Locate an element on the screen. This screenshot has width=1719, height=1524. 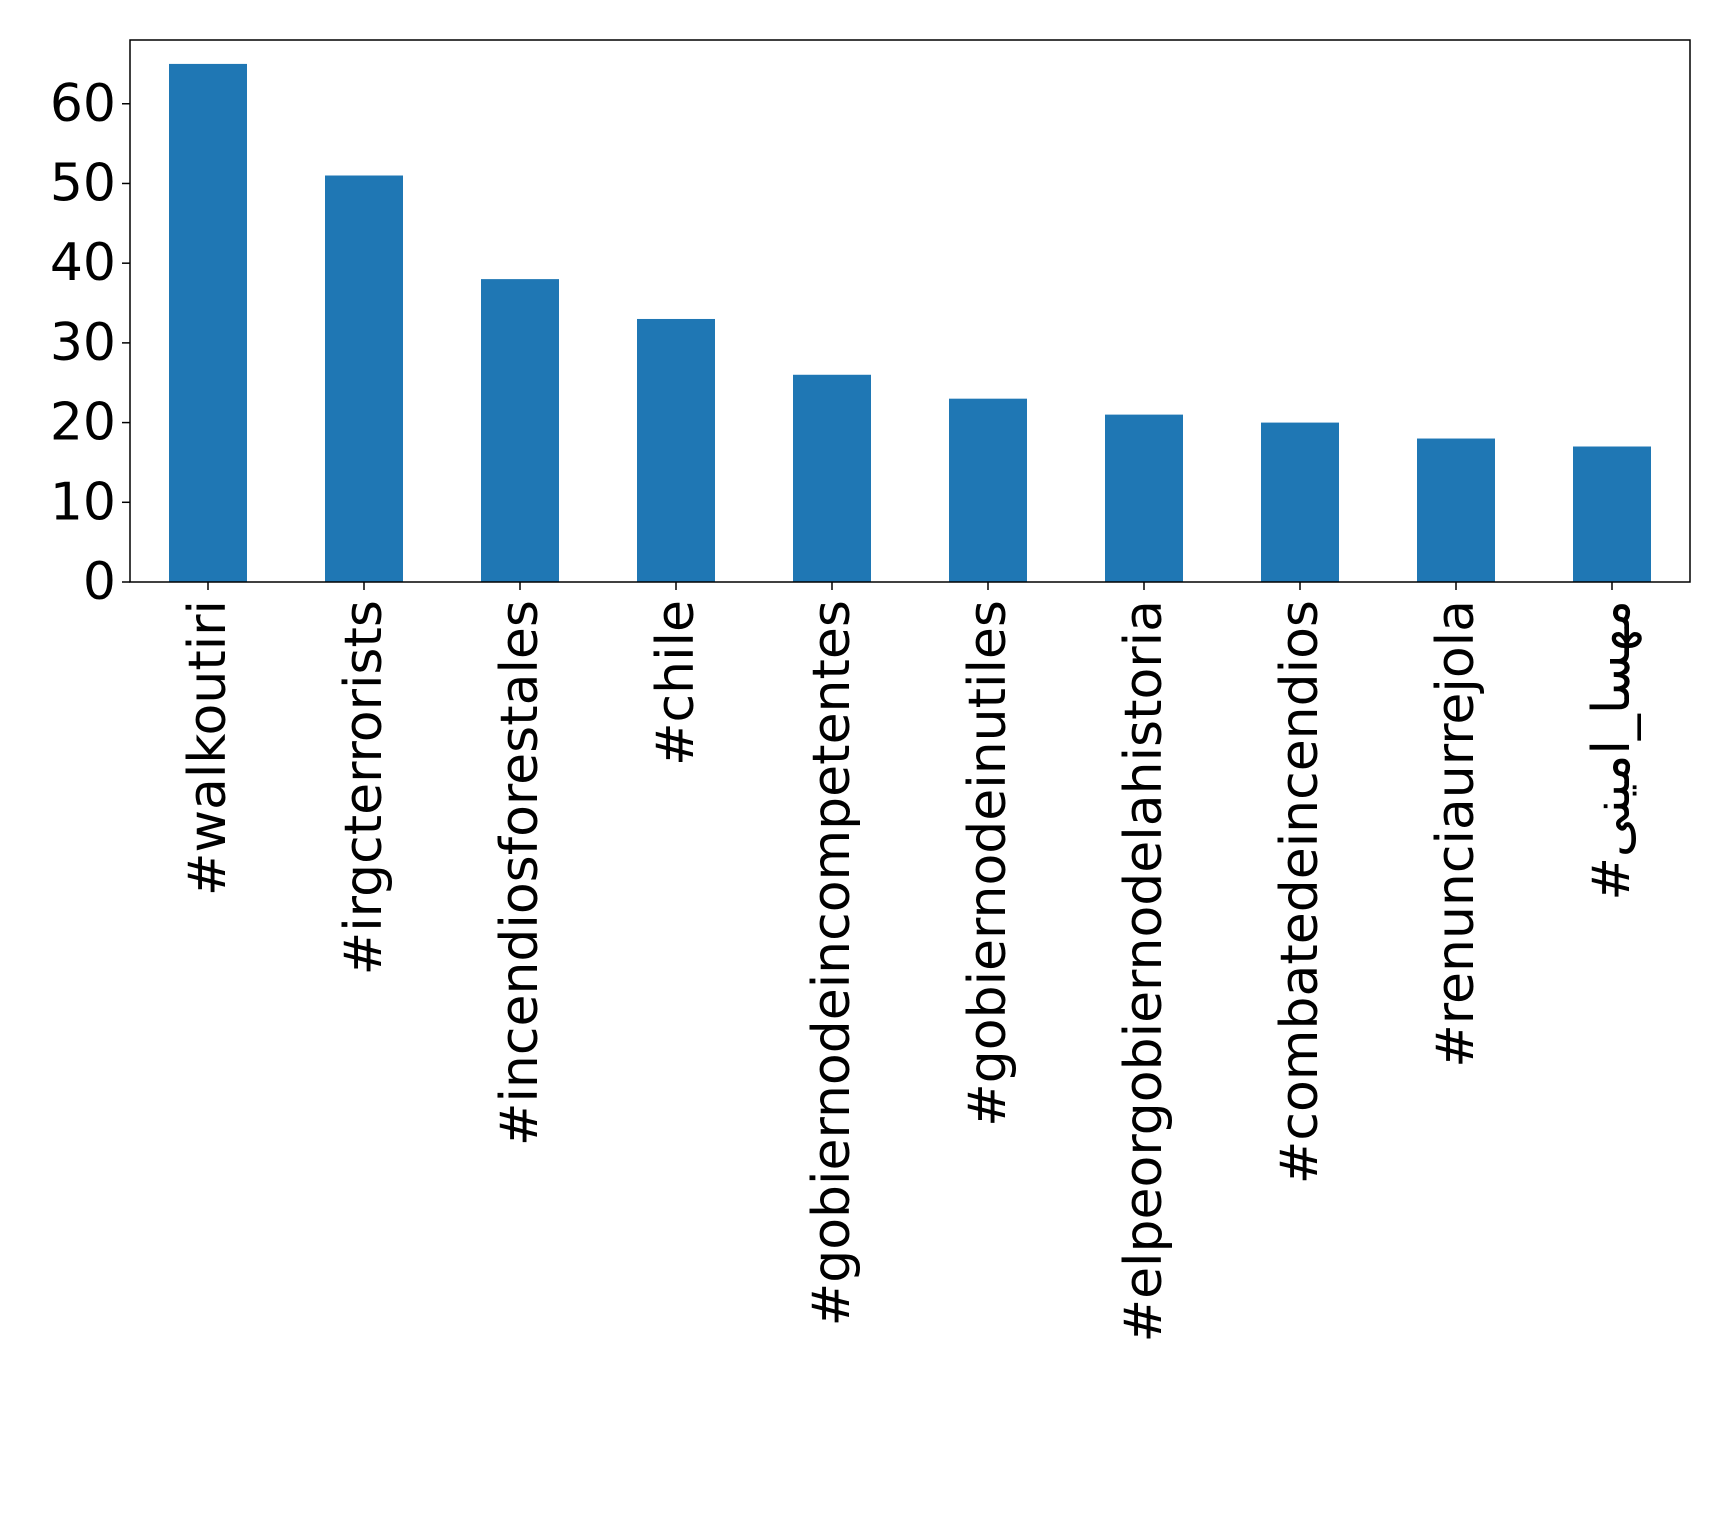
y-tick-label-4: 40 is located at coordinates (83, 263).